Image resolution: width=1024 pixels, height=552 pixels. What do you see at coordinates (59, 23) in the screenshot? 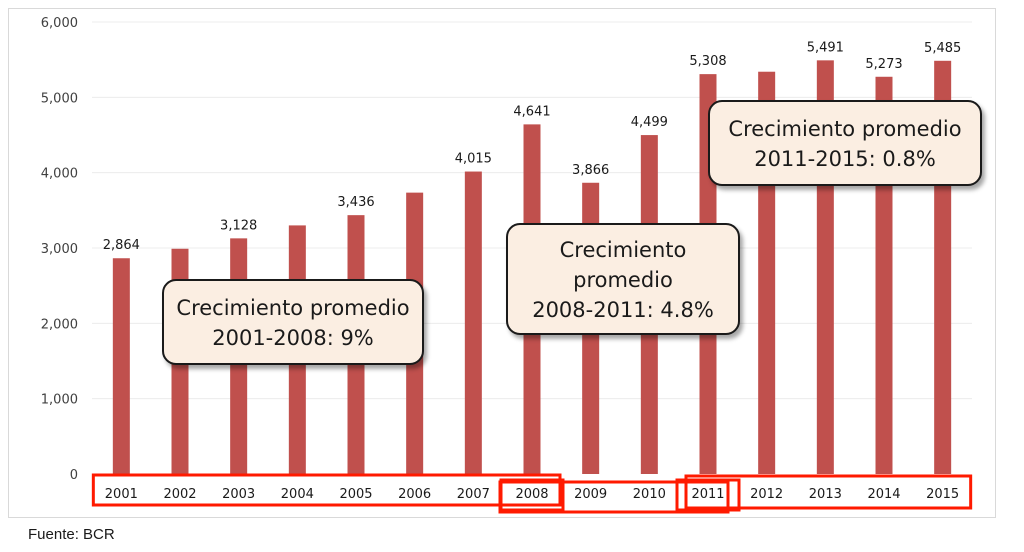
I see `y-tick-label: 6,000` at bounding box center [59, 23].